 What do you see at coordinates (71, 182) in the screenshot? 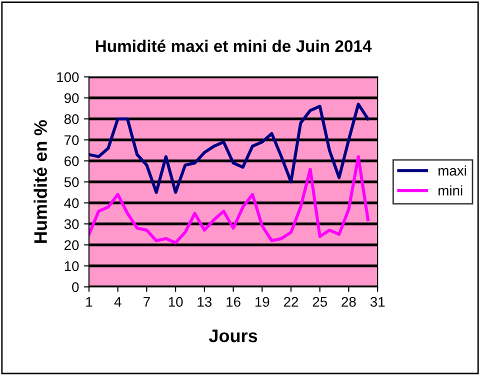
I see `y-tick-label: 50` at bounding box center [71, 182].